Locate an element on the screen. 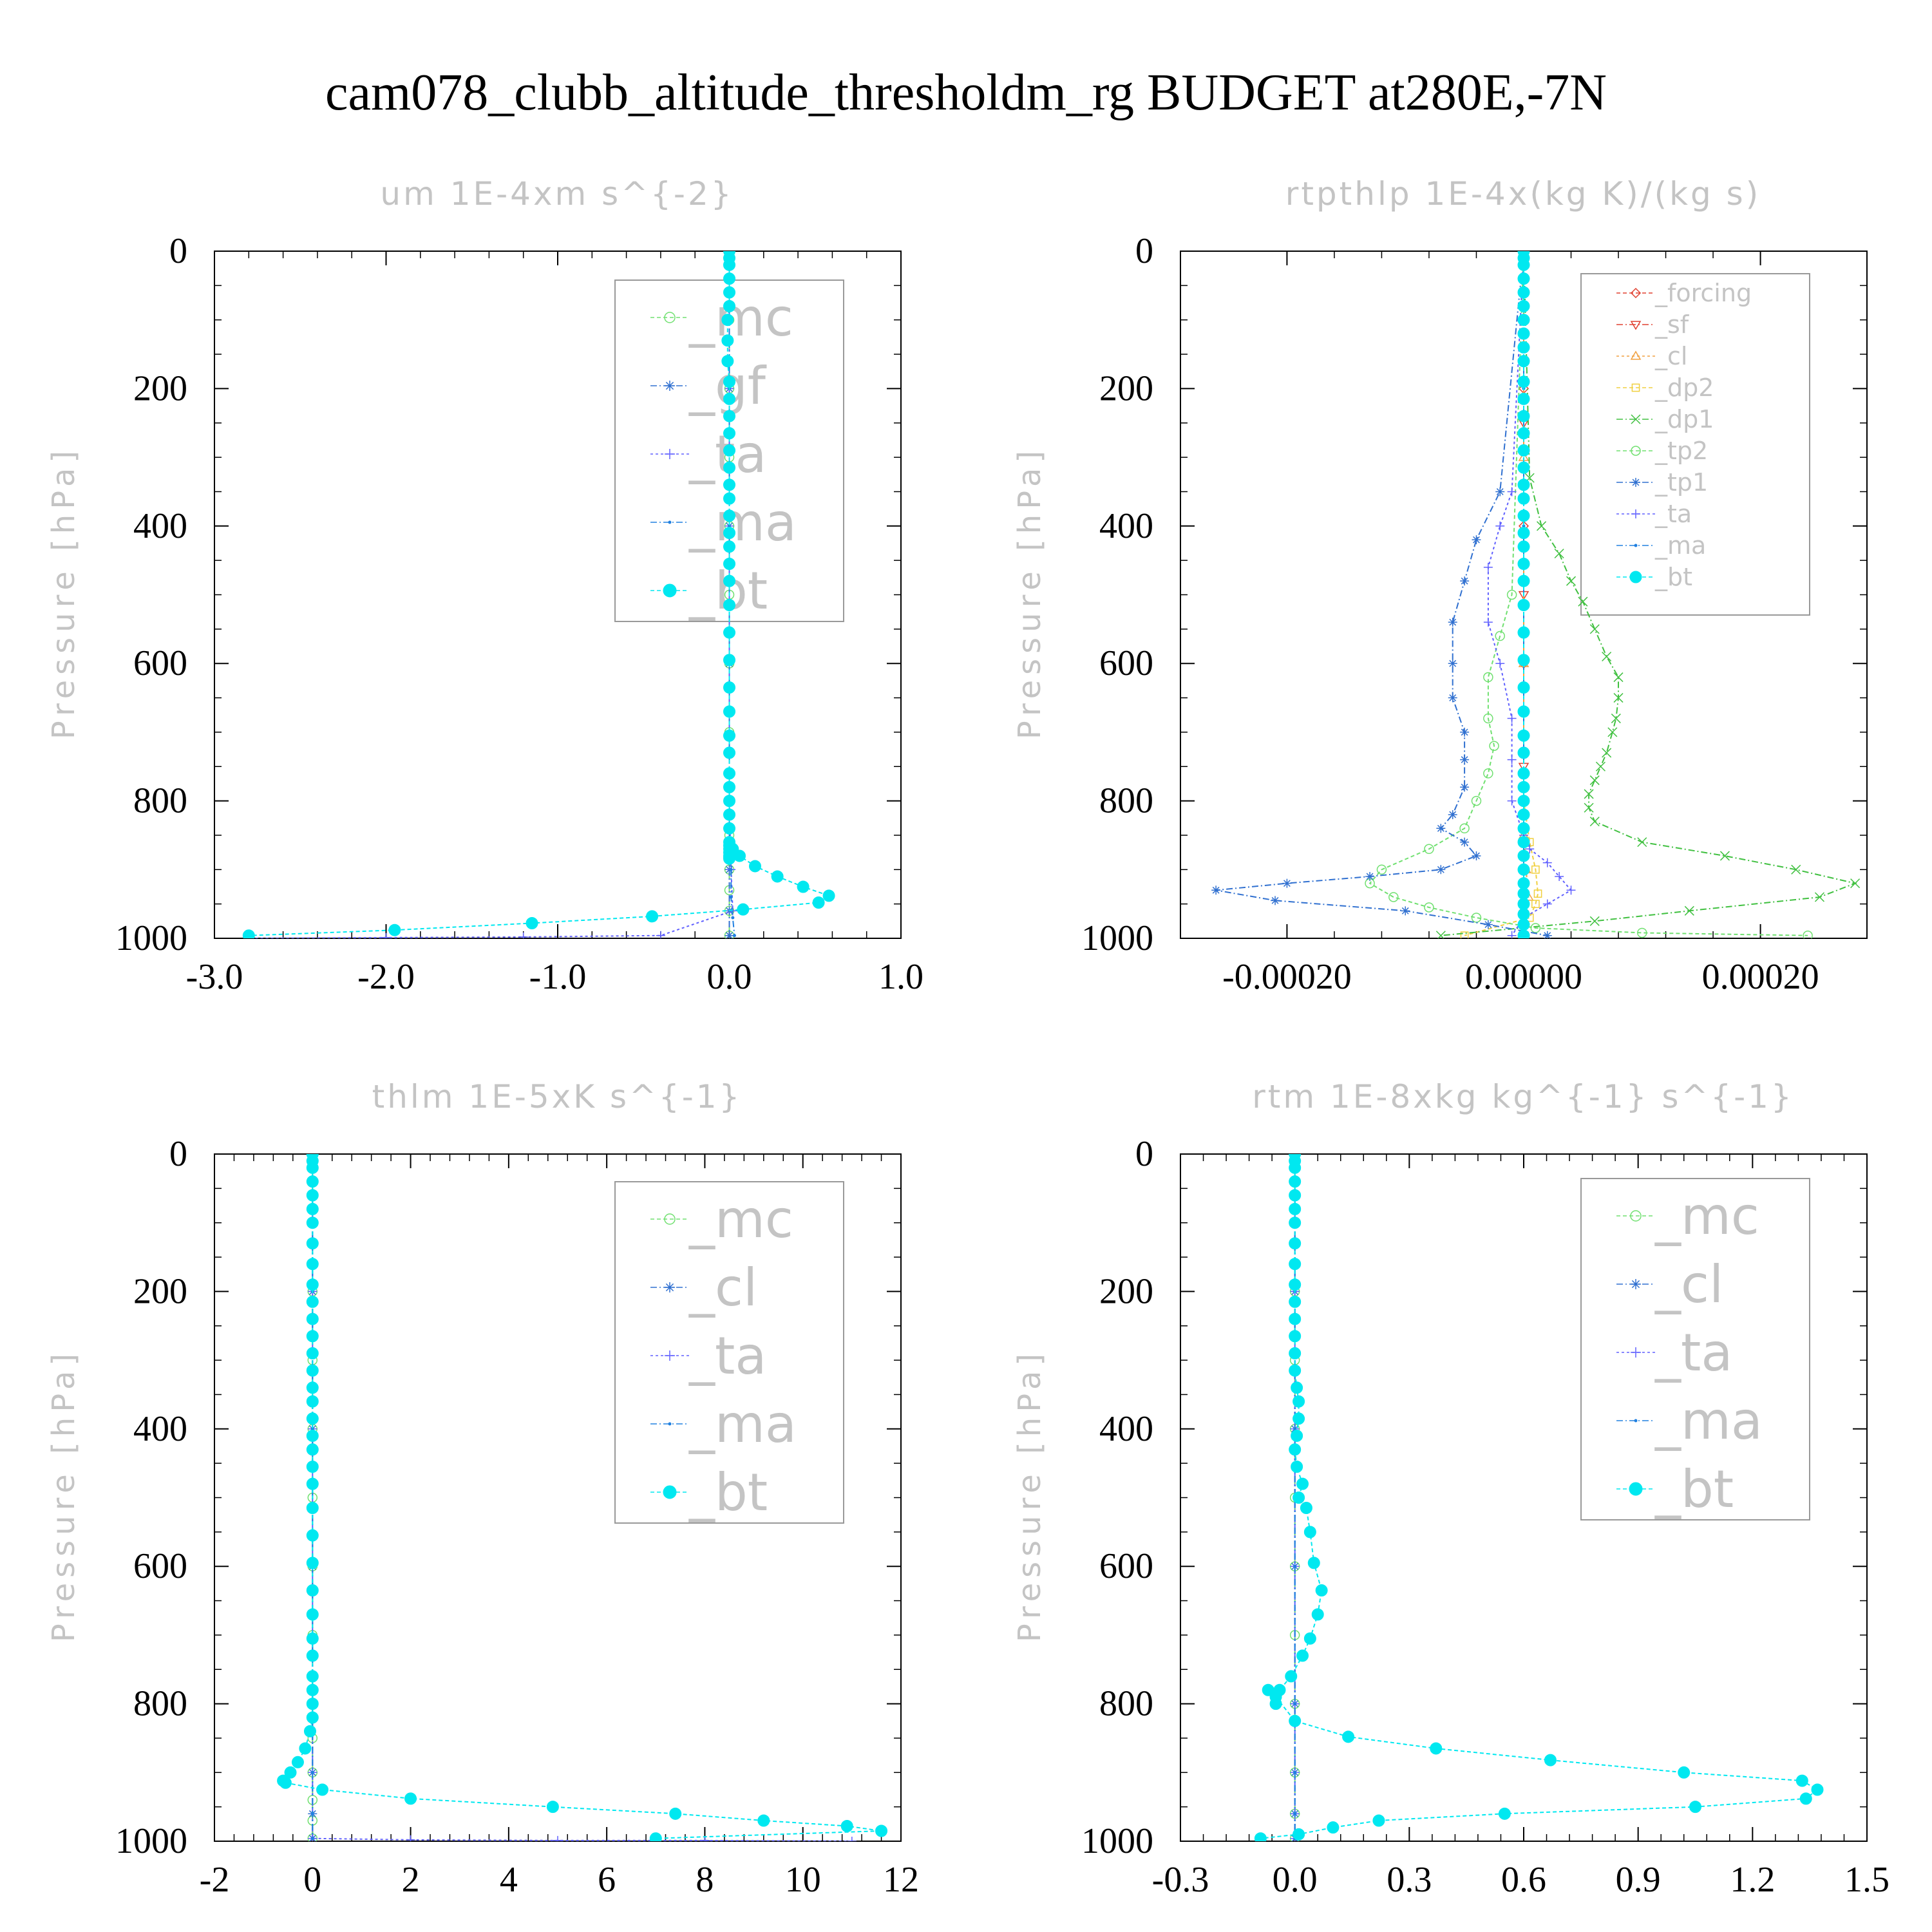  legend-label: _dp1 is located at coordinates (1684, 419).